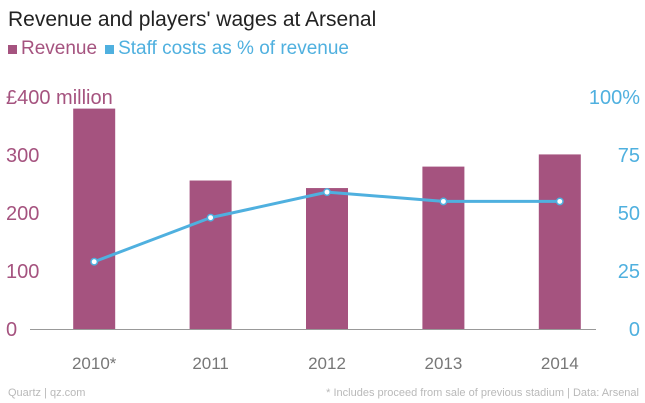  Describe the element at coordinates (22, 272) in the screenshot. I see `left-axis-tick-label: 100` at that location.